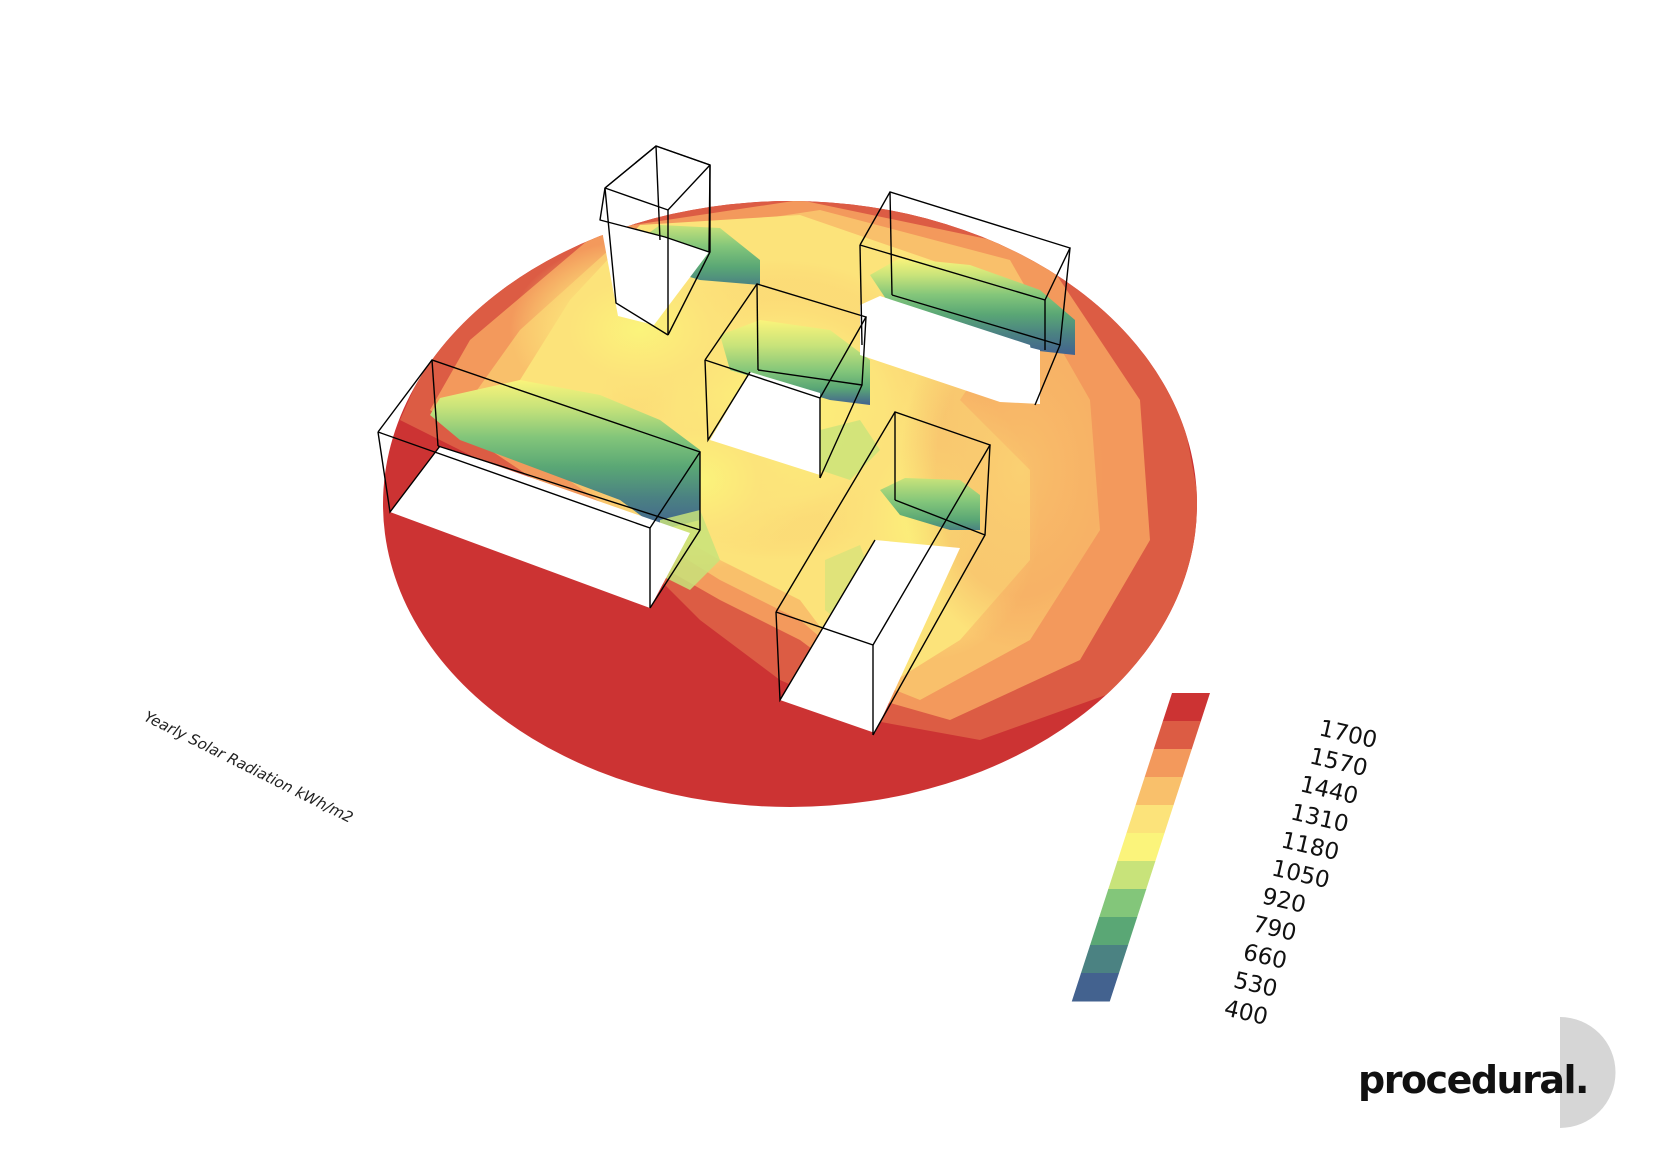 The image size is (1653, 1169). Describe the element at coordinates (565, 455) in the screenshot. I see `shadow-west-building` at that location.